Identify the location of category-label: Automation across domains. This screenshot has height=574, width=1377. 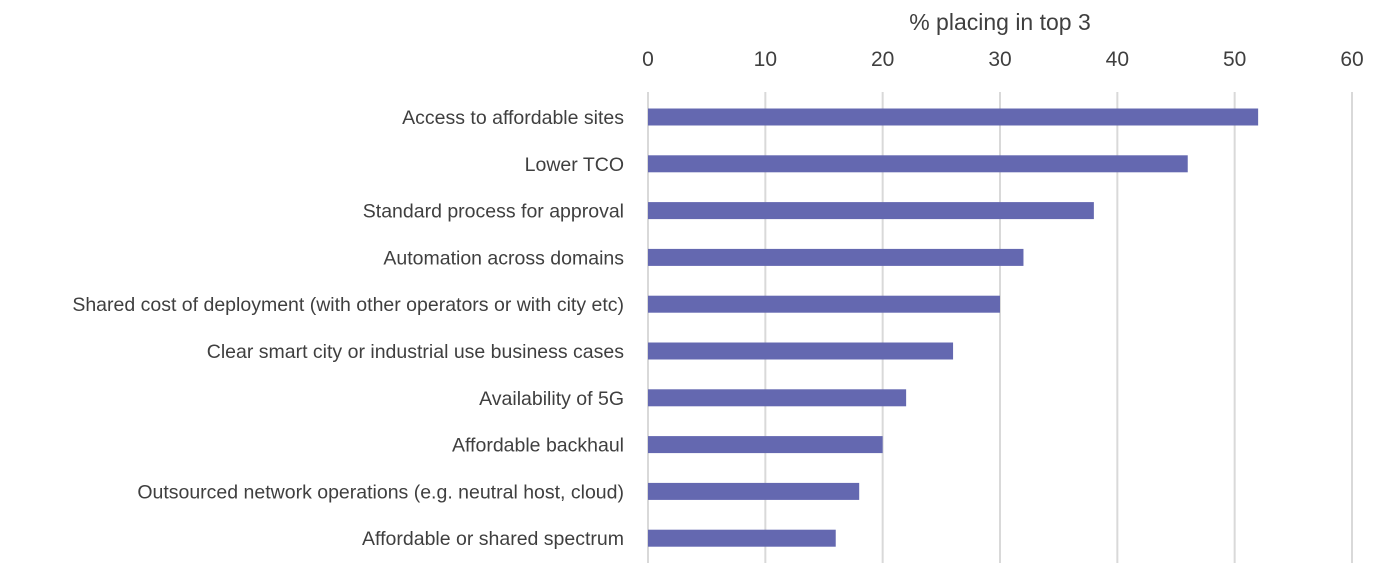
(503, 258).